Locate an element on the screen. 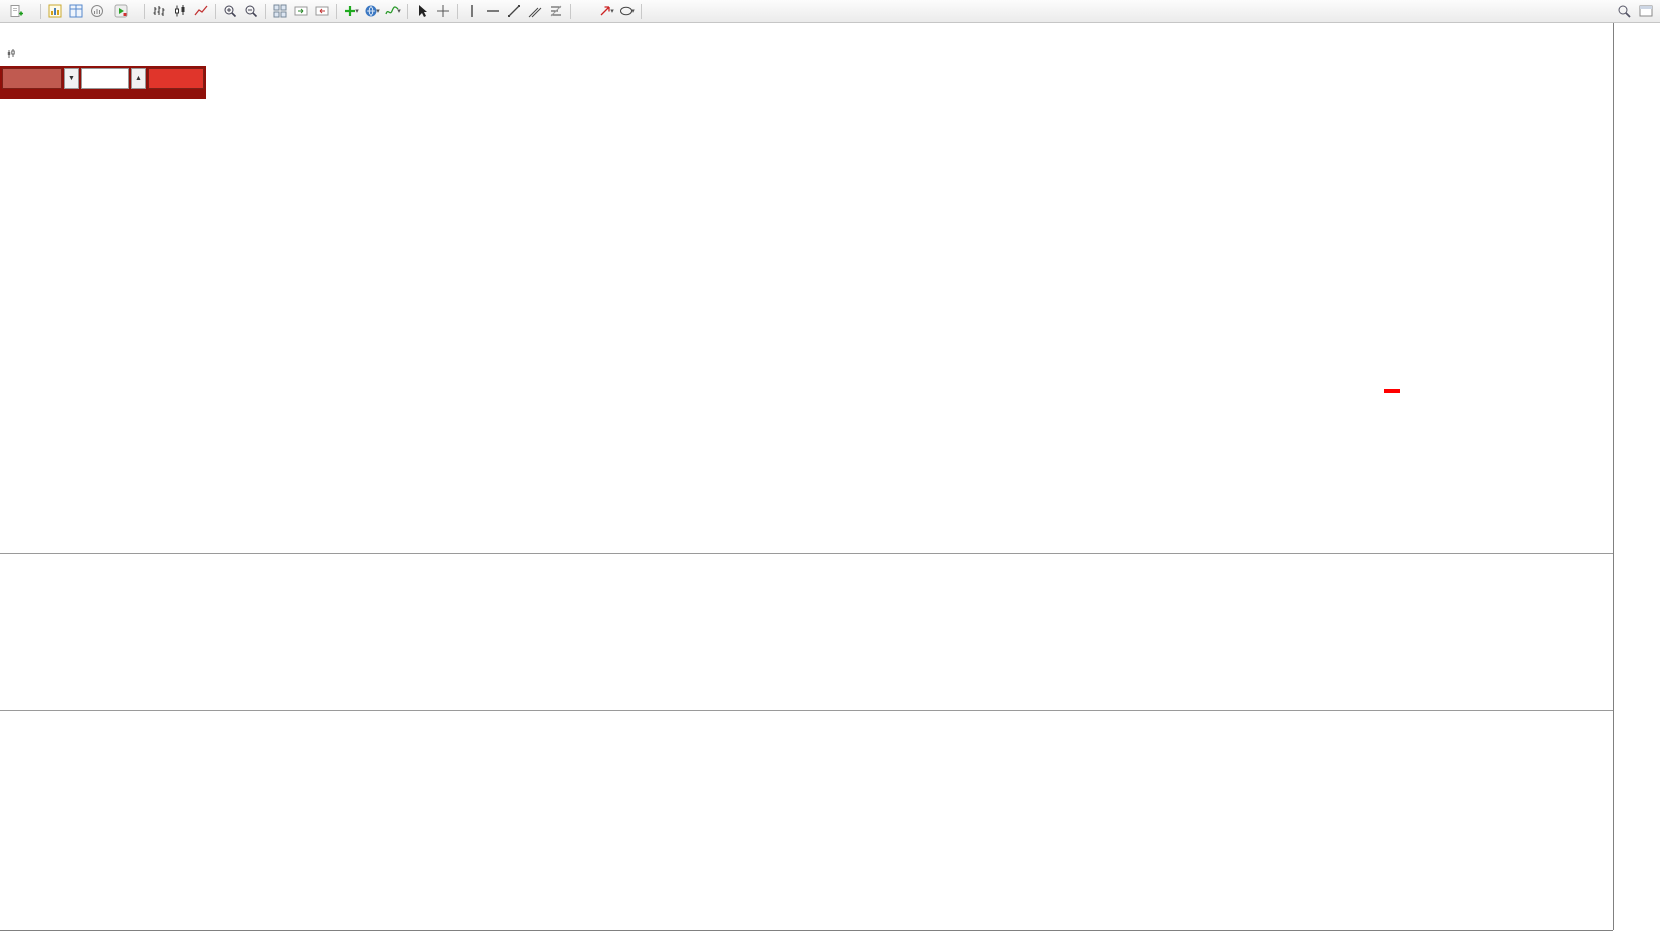  level-price-callout is located at coordinates (1392, 391).